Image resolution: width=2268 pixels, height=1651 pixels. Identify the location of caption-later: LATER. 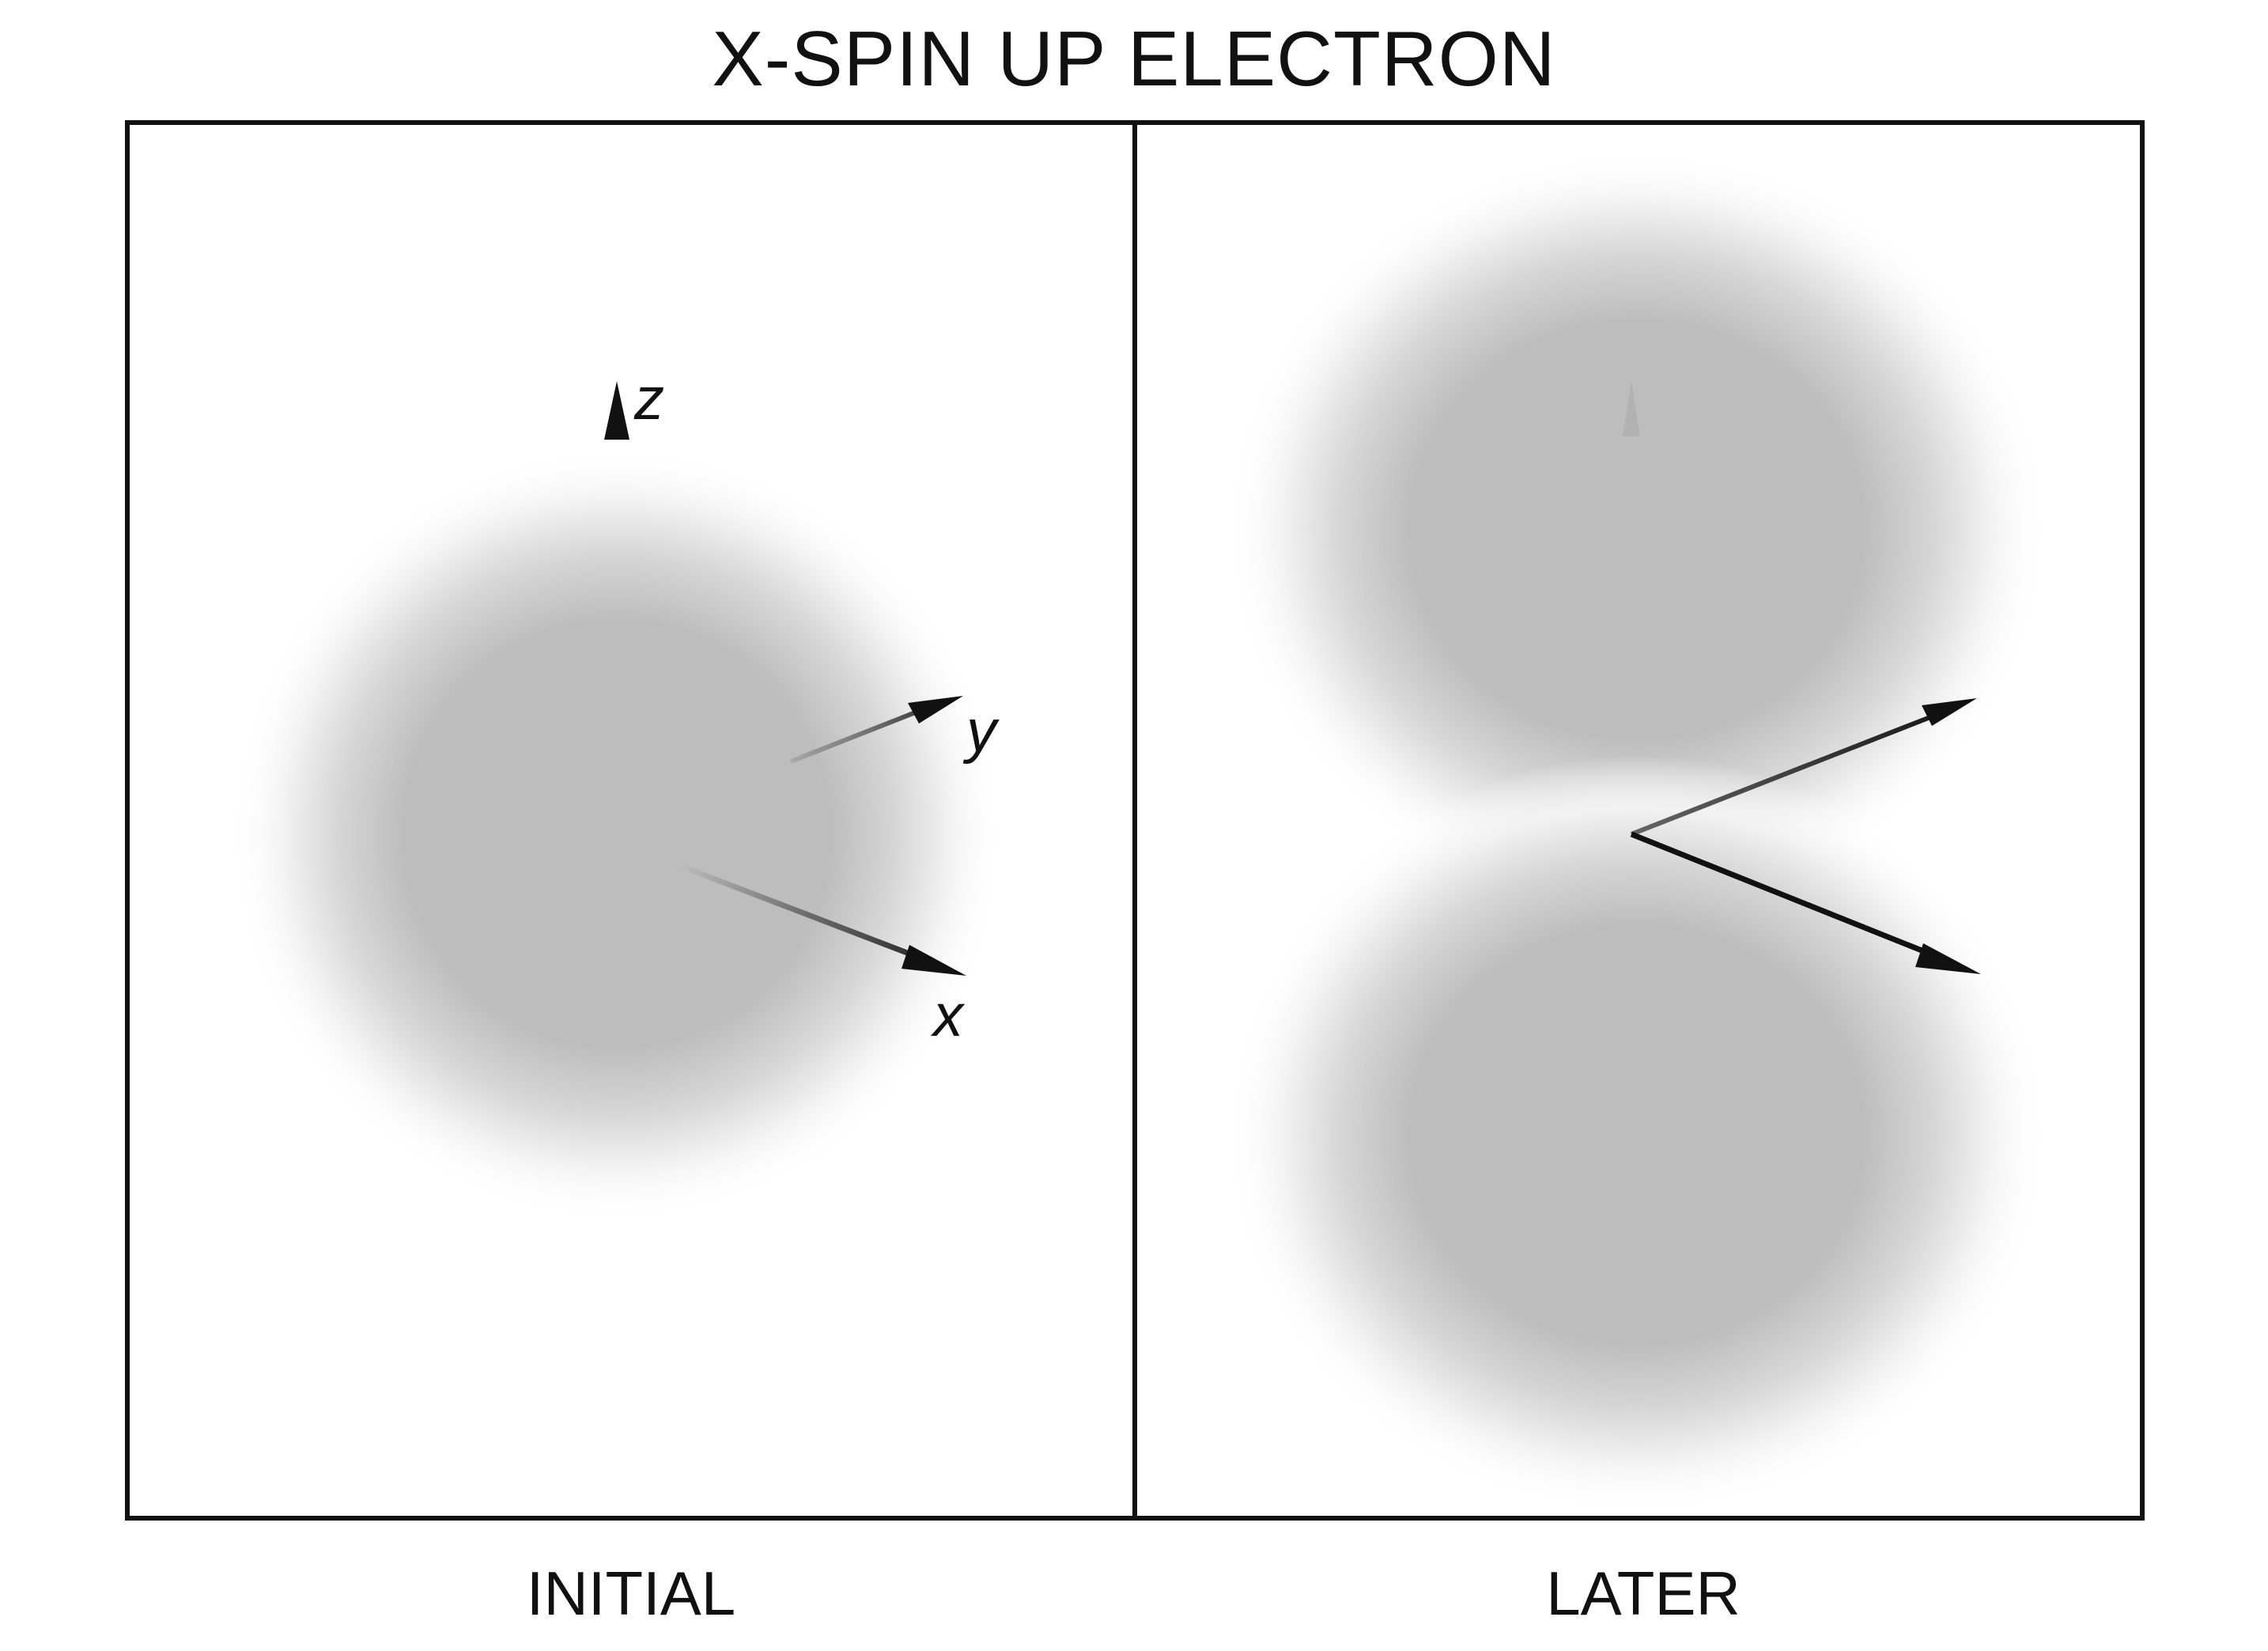
(1644, 1593).